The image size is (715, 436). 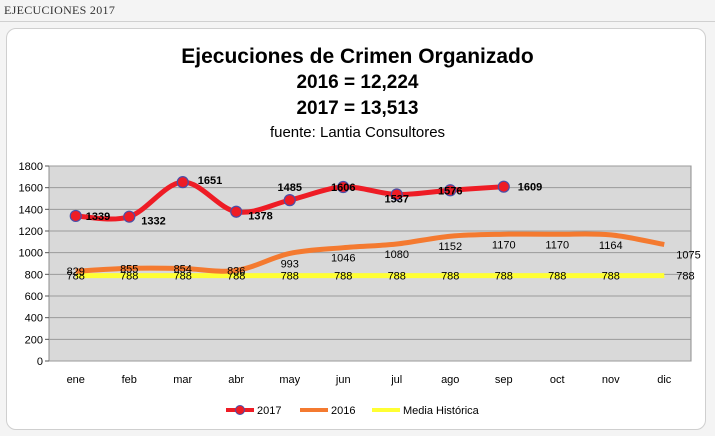 I want to click on x-tick-label: feb, so click(x=129, y=380).